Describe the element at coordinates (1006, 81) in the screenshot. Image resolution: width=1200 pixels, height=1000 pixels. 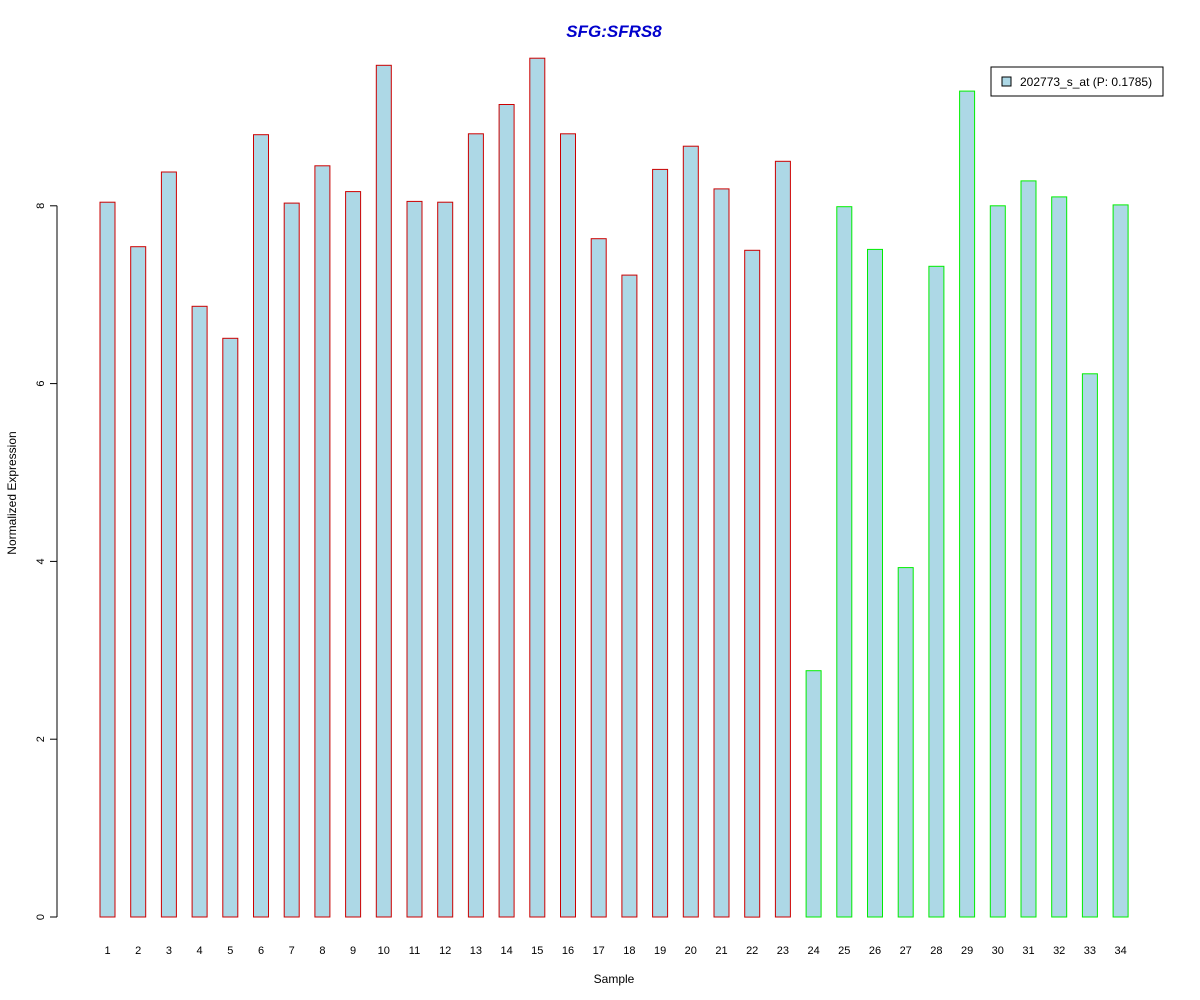
I see `legend-swatch` at that location.